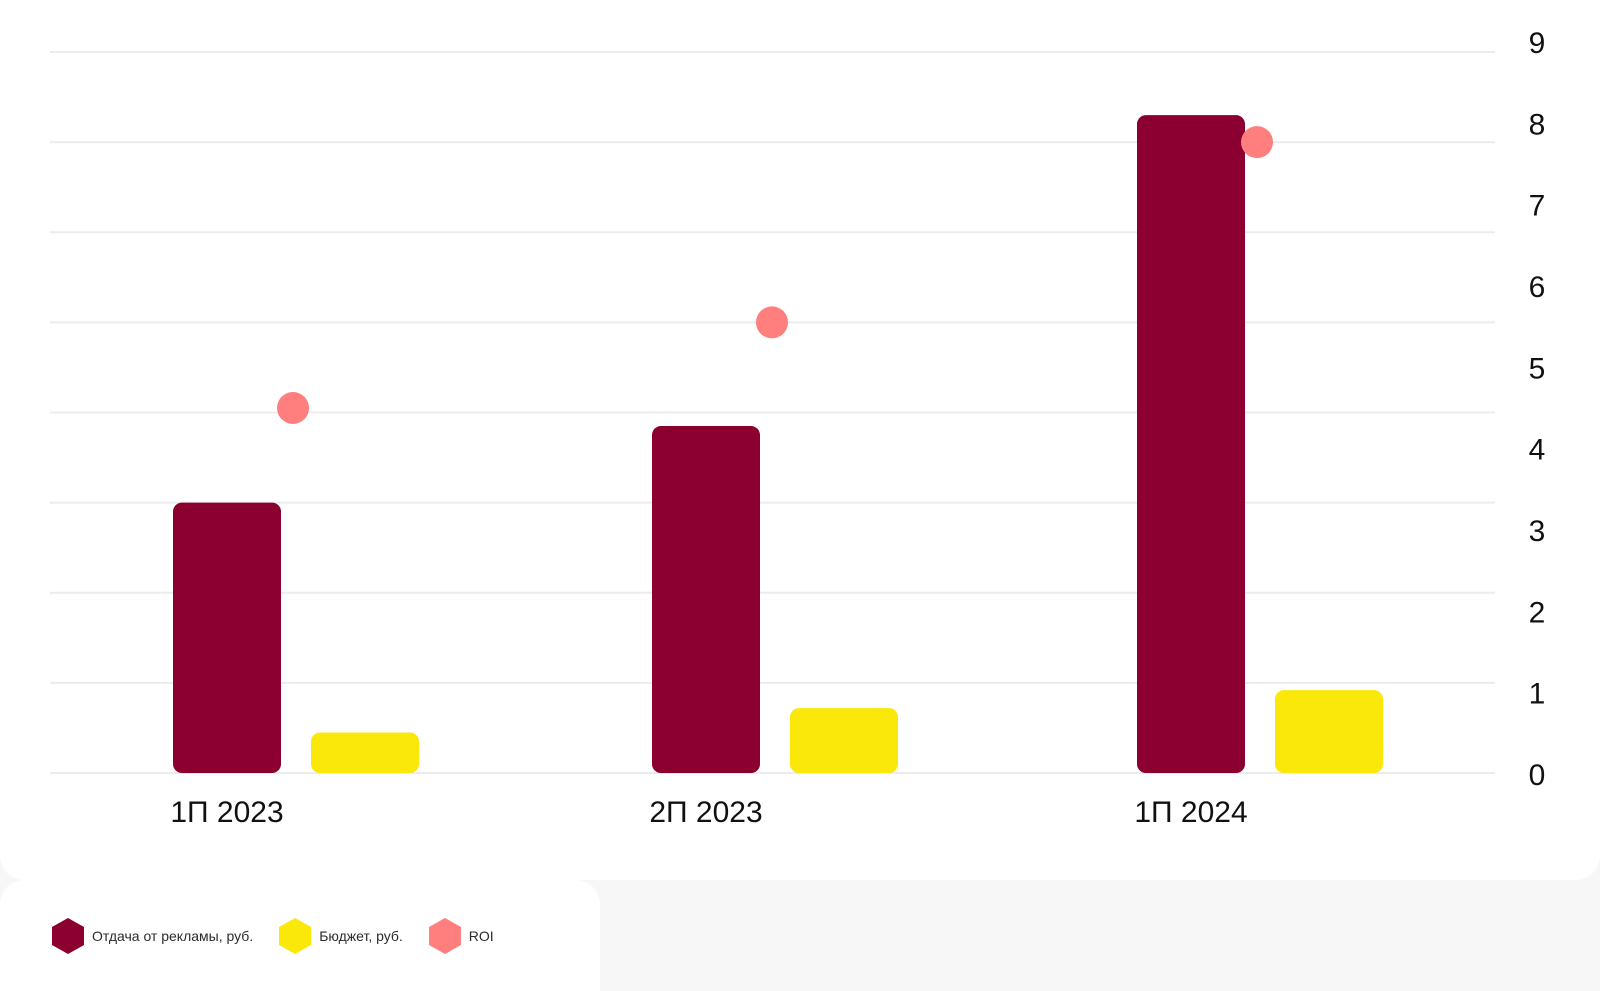 The height and width of the screenshot is (991, 1600). What do you see at coordinates (1537, 206) in the screenshot?
I see `y-tick-label: 7` at bounding box center [1537, 206].